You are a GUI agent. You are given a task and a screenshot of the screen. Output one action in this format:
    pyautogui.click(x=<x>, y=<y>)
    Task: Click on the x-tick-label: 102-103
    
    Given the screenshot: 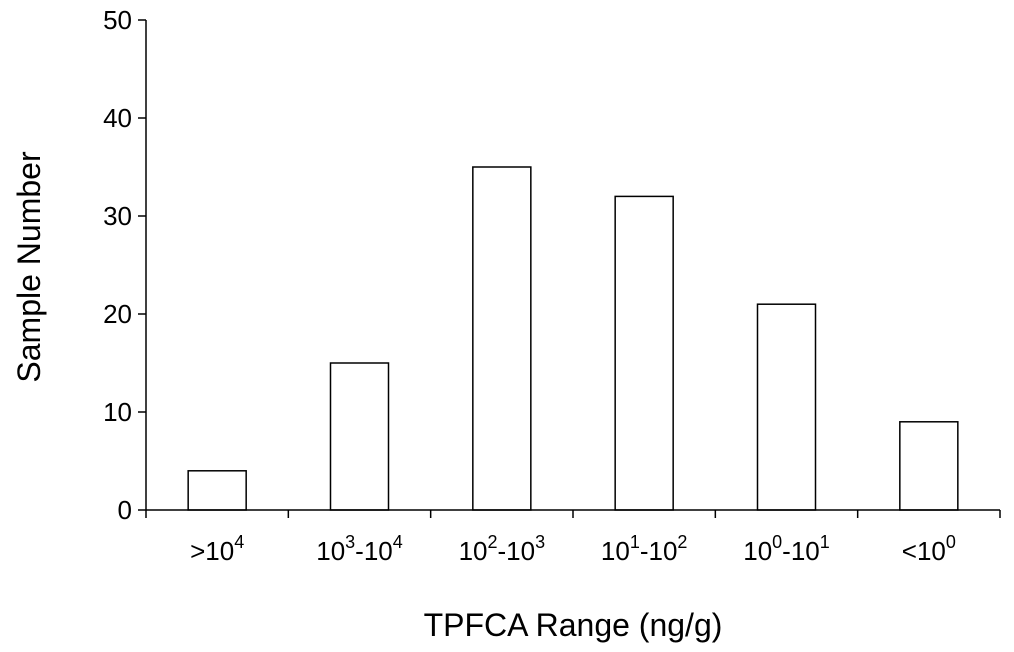 What is the action you would take?
    pyautogui.click(x=502, y=549)
    